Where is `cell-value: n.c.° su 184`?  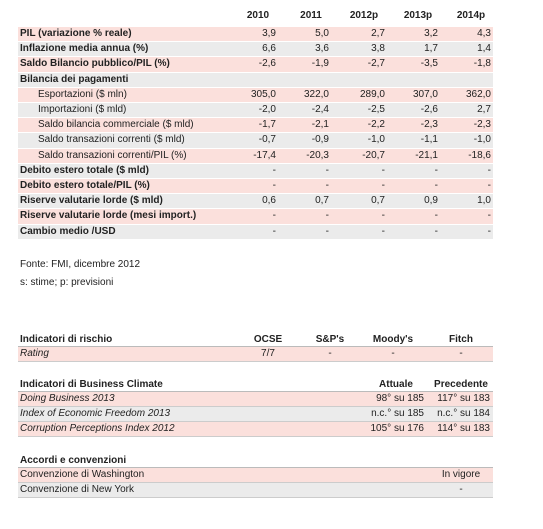
cell-value: n.c.° su 184 is located at coordinates (463, 413).